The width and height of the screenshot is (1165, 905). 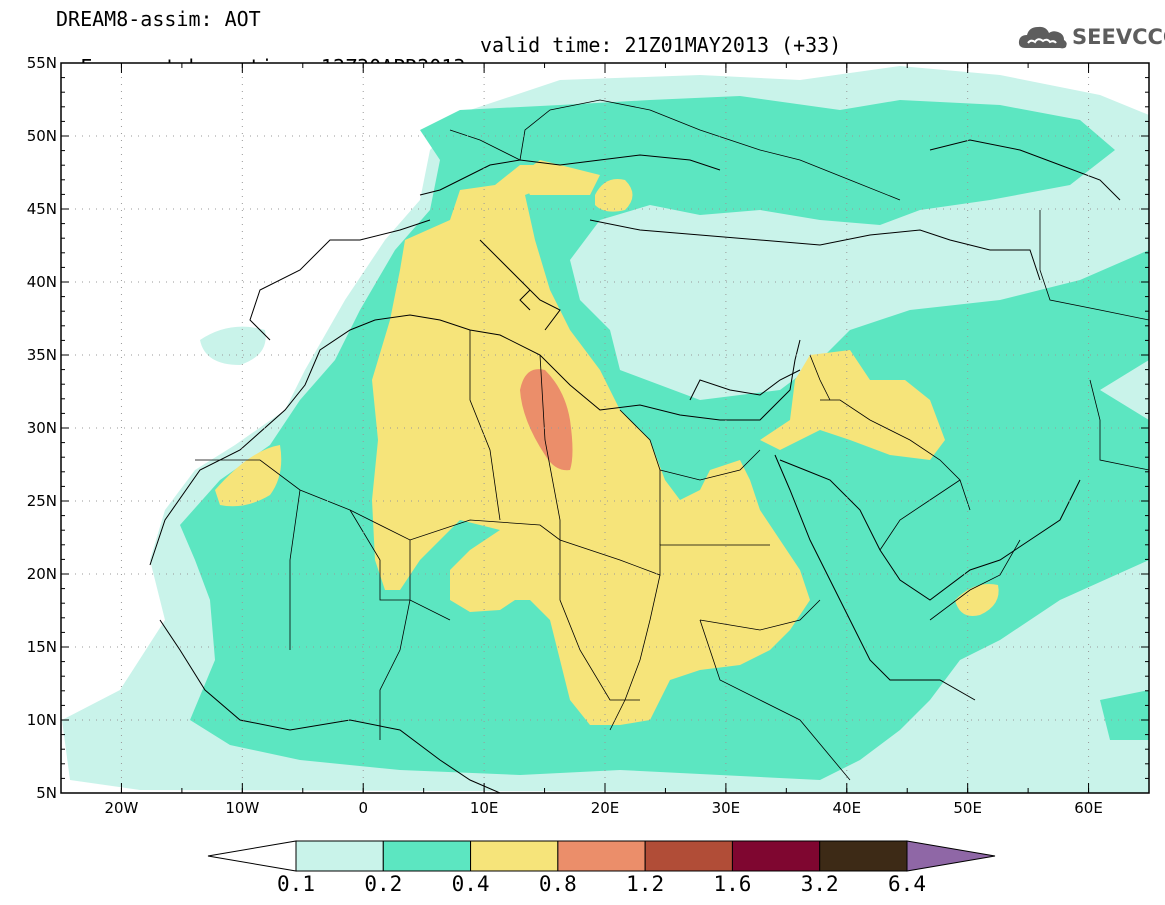 I want to click on colorbar-level-label: 1.2, so click(x=645, y=884).